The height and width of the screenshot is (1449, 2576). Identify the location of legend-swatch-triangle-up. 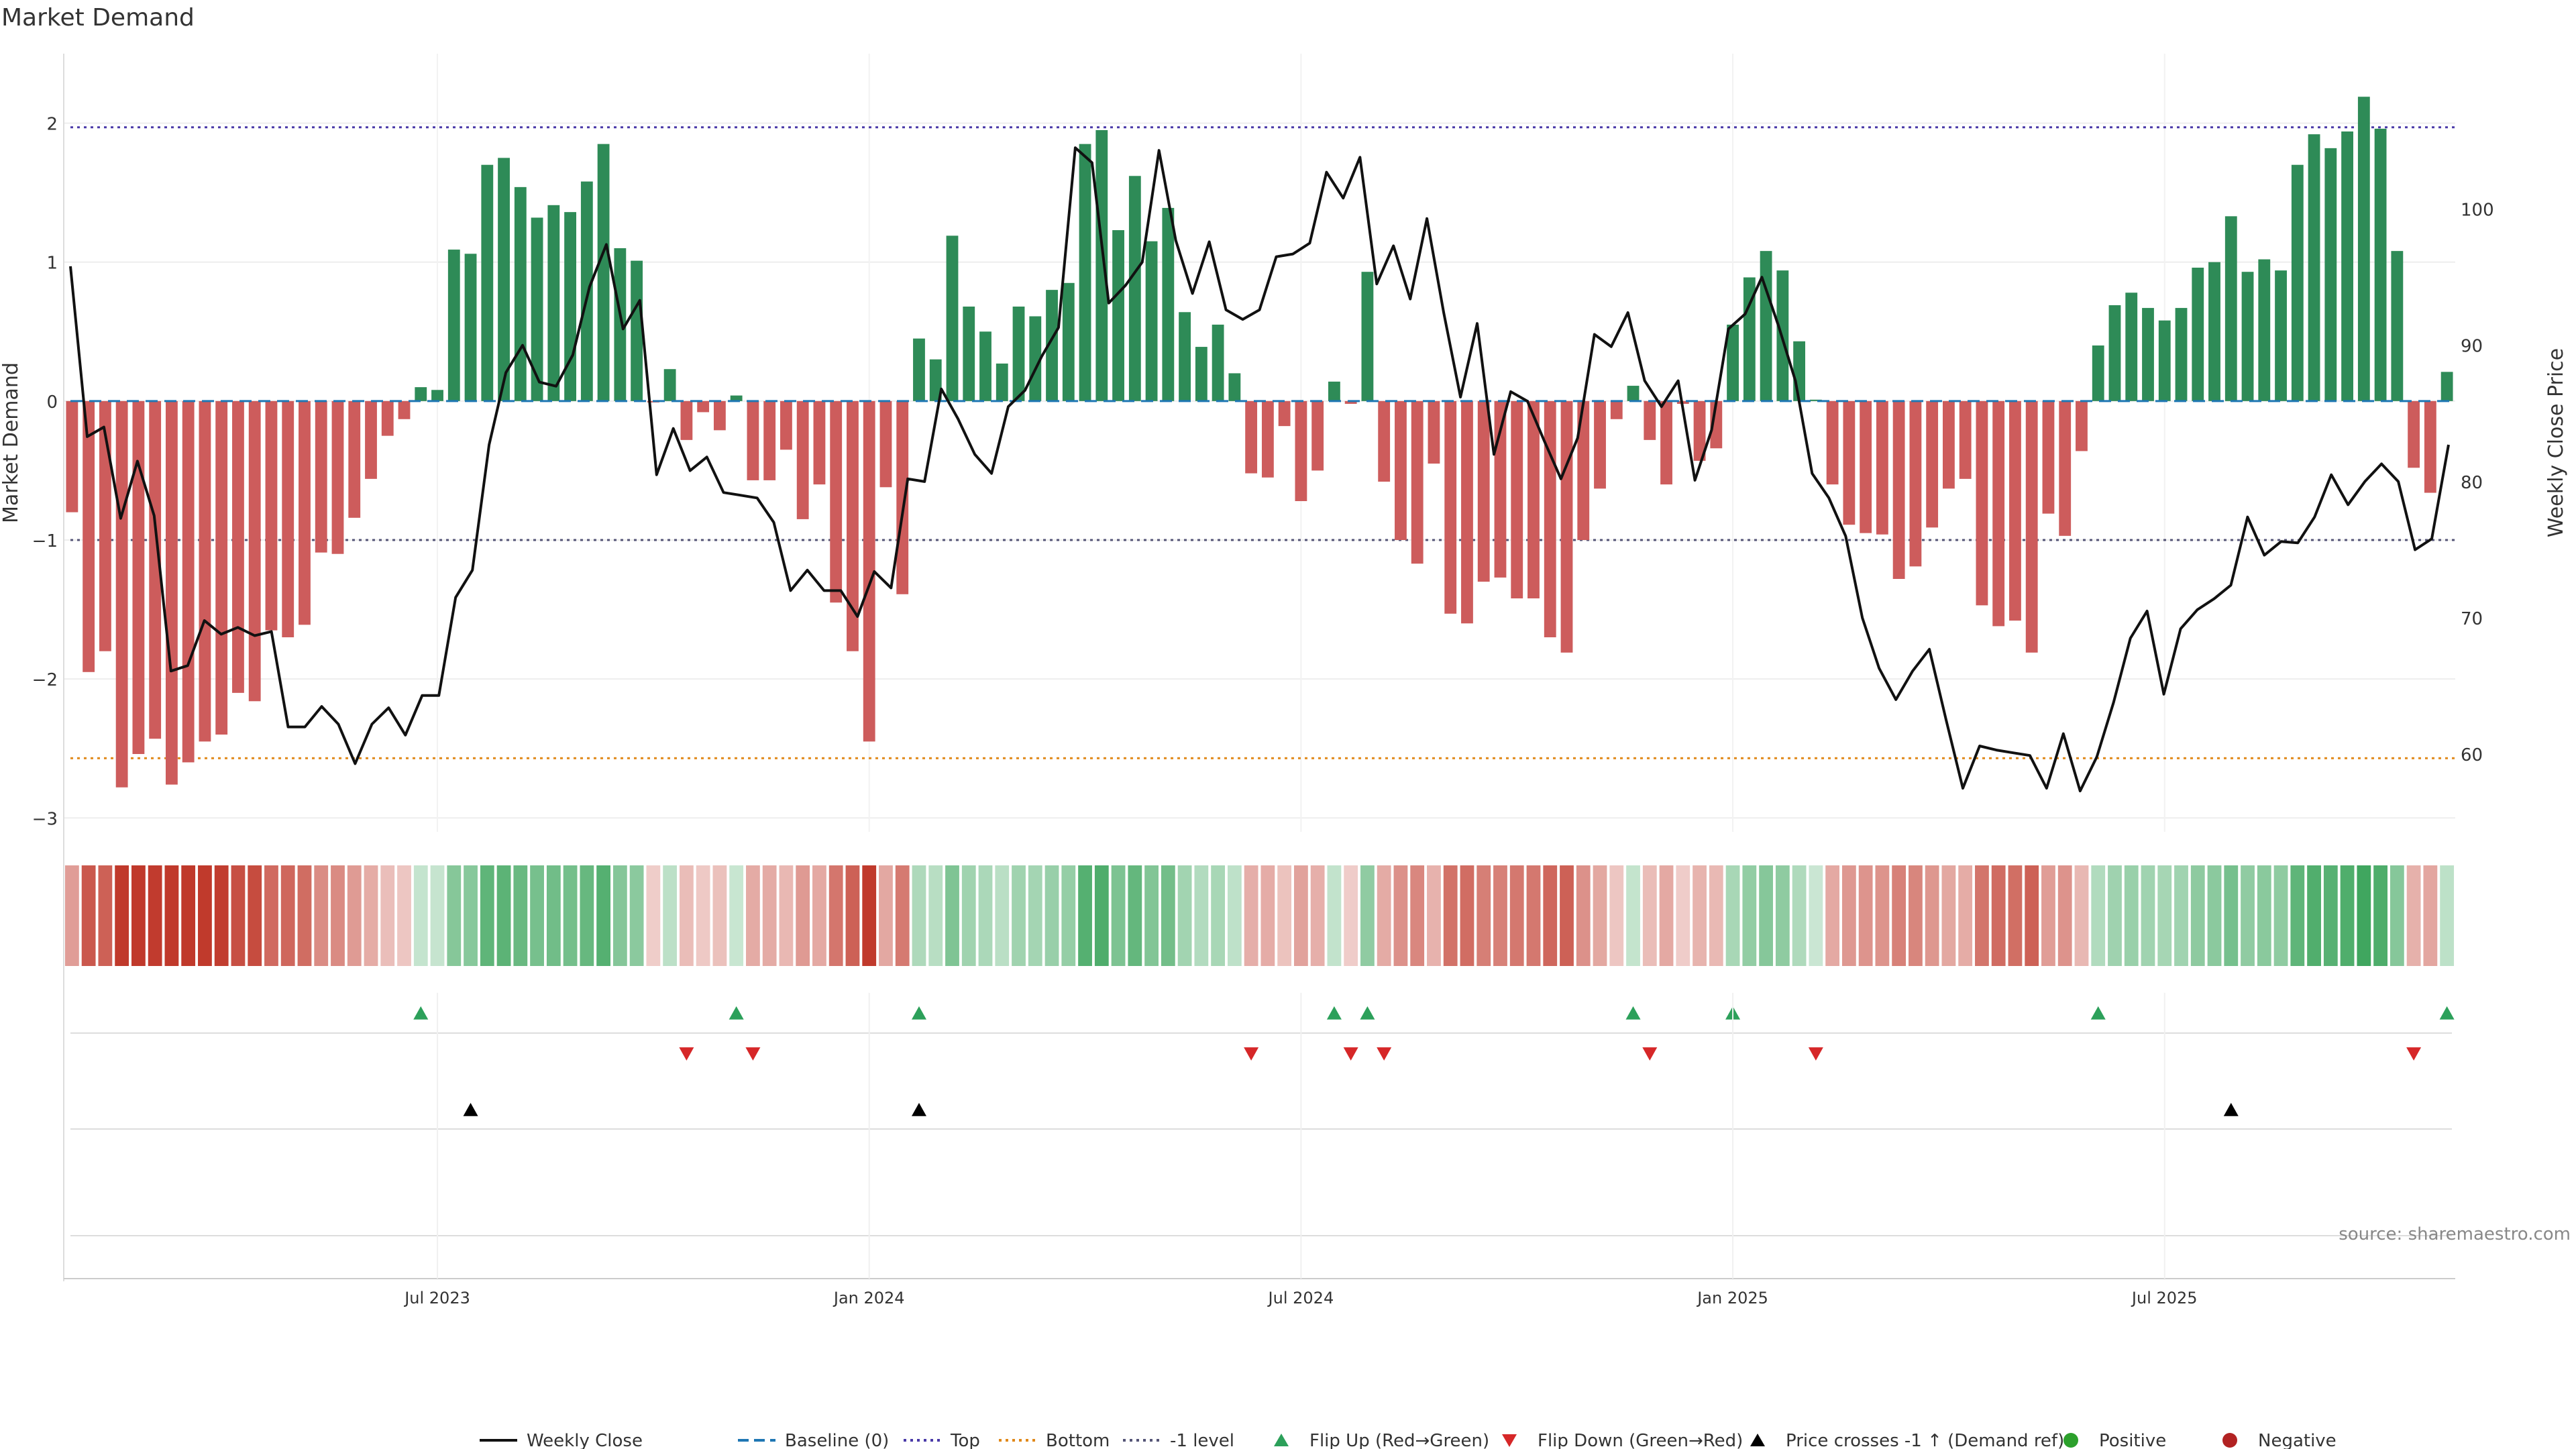
(1757, 1440).